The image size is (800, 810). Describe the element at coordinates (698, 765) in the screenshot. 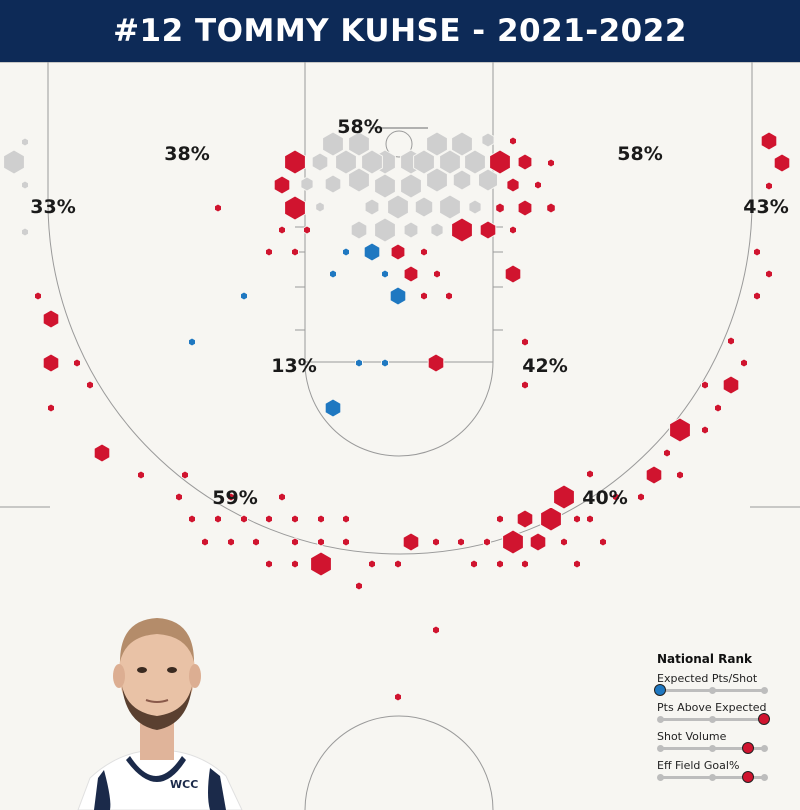

I see `legend-label: Eff Field Goal%` at that location.